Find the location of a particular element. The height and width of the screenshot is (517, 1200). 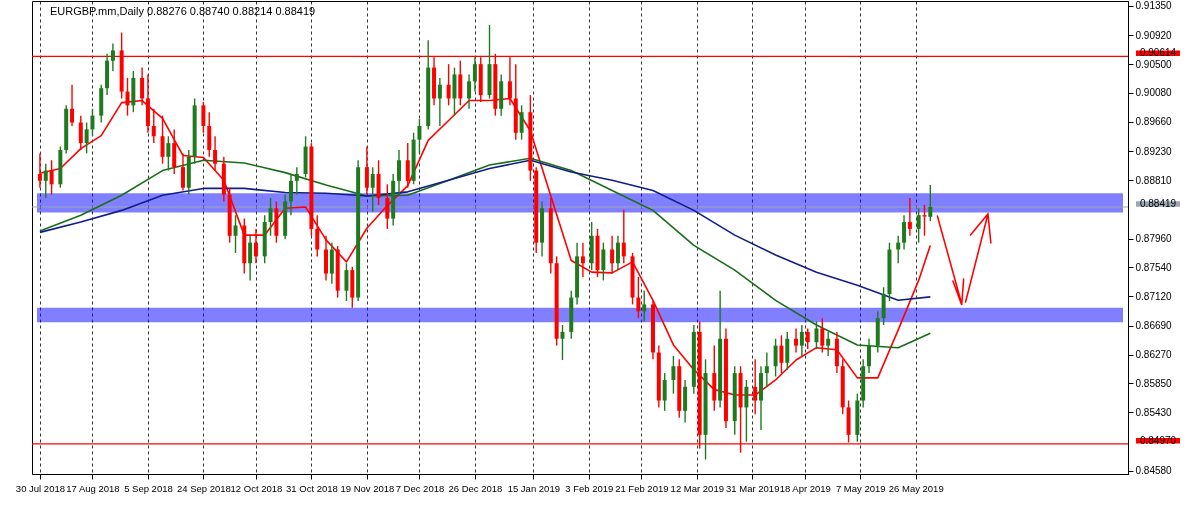

x-tick-label: 26 Dec 2018 is located at coordinates (475, 488).